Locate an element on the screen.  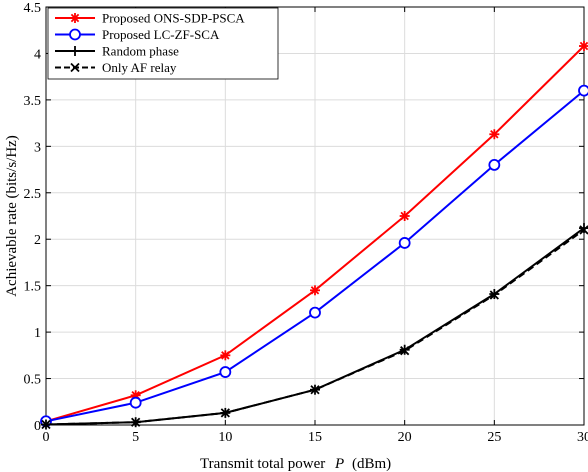
y-tick-label: 0.5 is located at coordinates (33, 380).